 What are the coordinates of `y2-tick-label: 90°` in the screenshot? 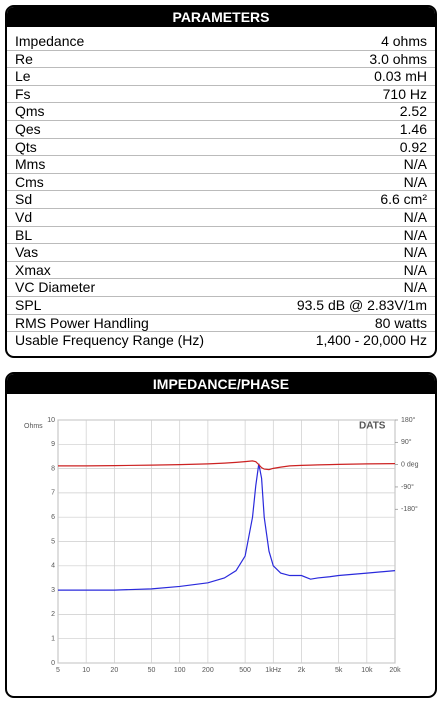 It's located at (406, 442).